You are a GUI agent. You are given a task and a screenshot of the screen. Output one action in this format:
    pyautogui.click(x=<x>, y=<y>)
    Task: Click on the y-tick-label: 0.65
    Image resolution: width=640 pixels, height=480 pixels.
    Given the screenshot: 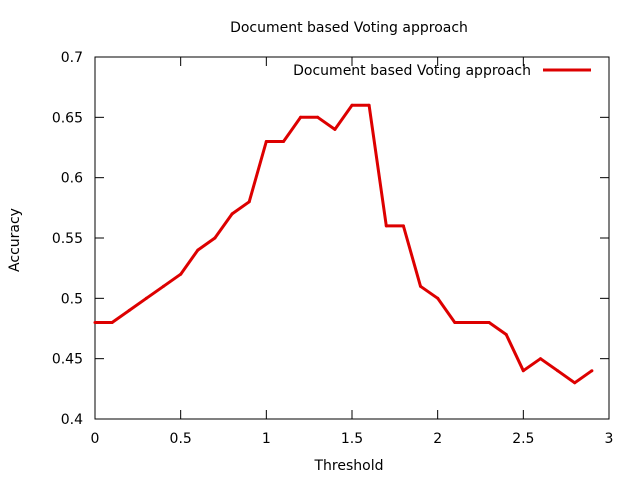 What is the action you would take?
    pyautogui.click(x=67, y=118)
    